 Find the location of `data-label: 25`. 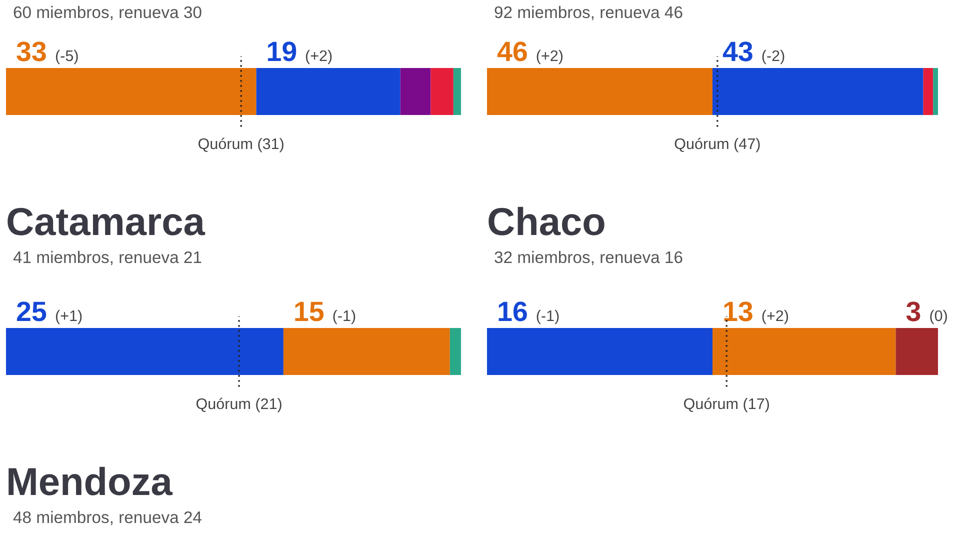

data-label: 25 is located at coordinates (31, 312).